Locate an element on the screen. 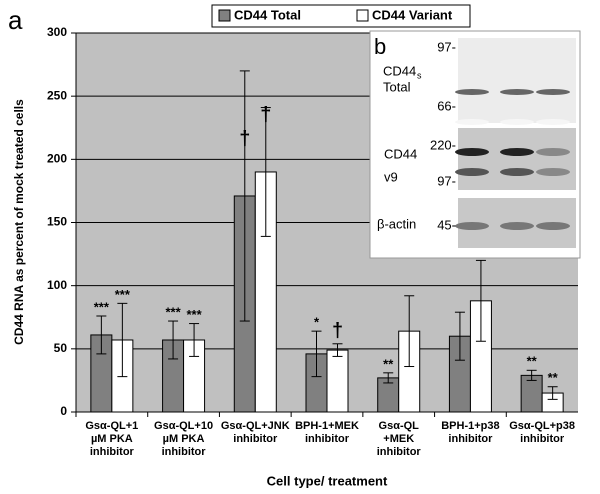 The image size is (600, 494). blot-label: v9 is located at coordinates (391, 176).